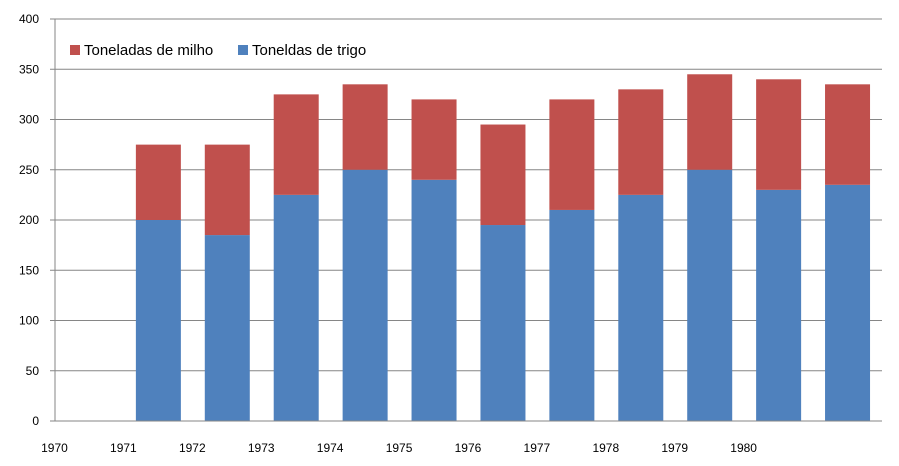 The image size is (899, 466). What do you see at coordinates (123, 448) in the screenshot?
I see `x-tick-label: 1971` at bounding box center [123, 448].